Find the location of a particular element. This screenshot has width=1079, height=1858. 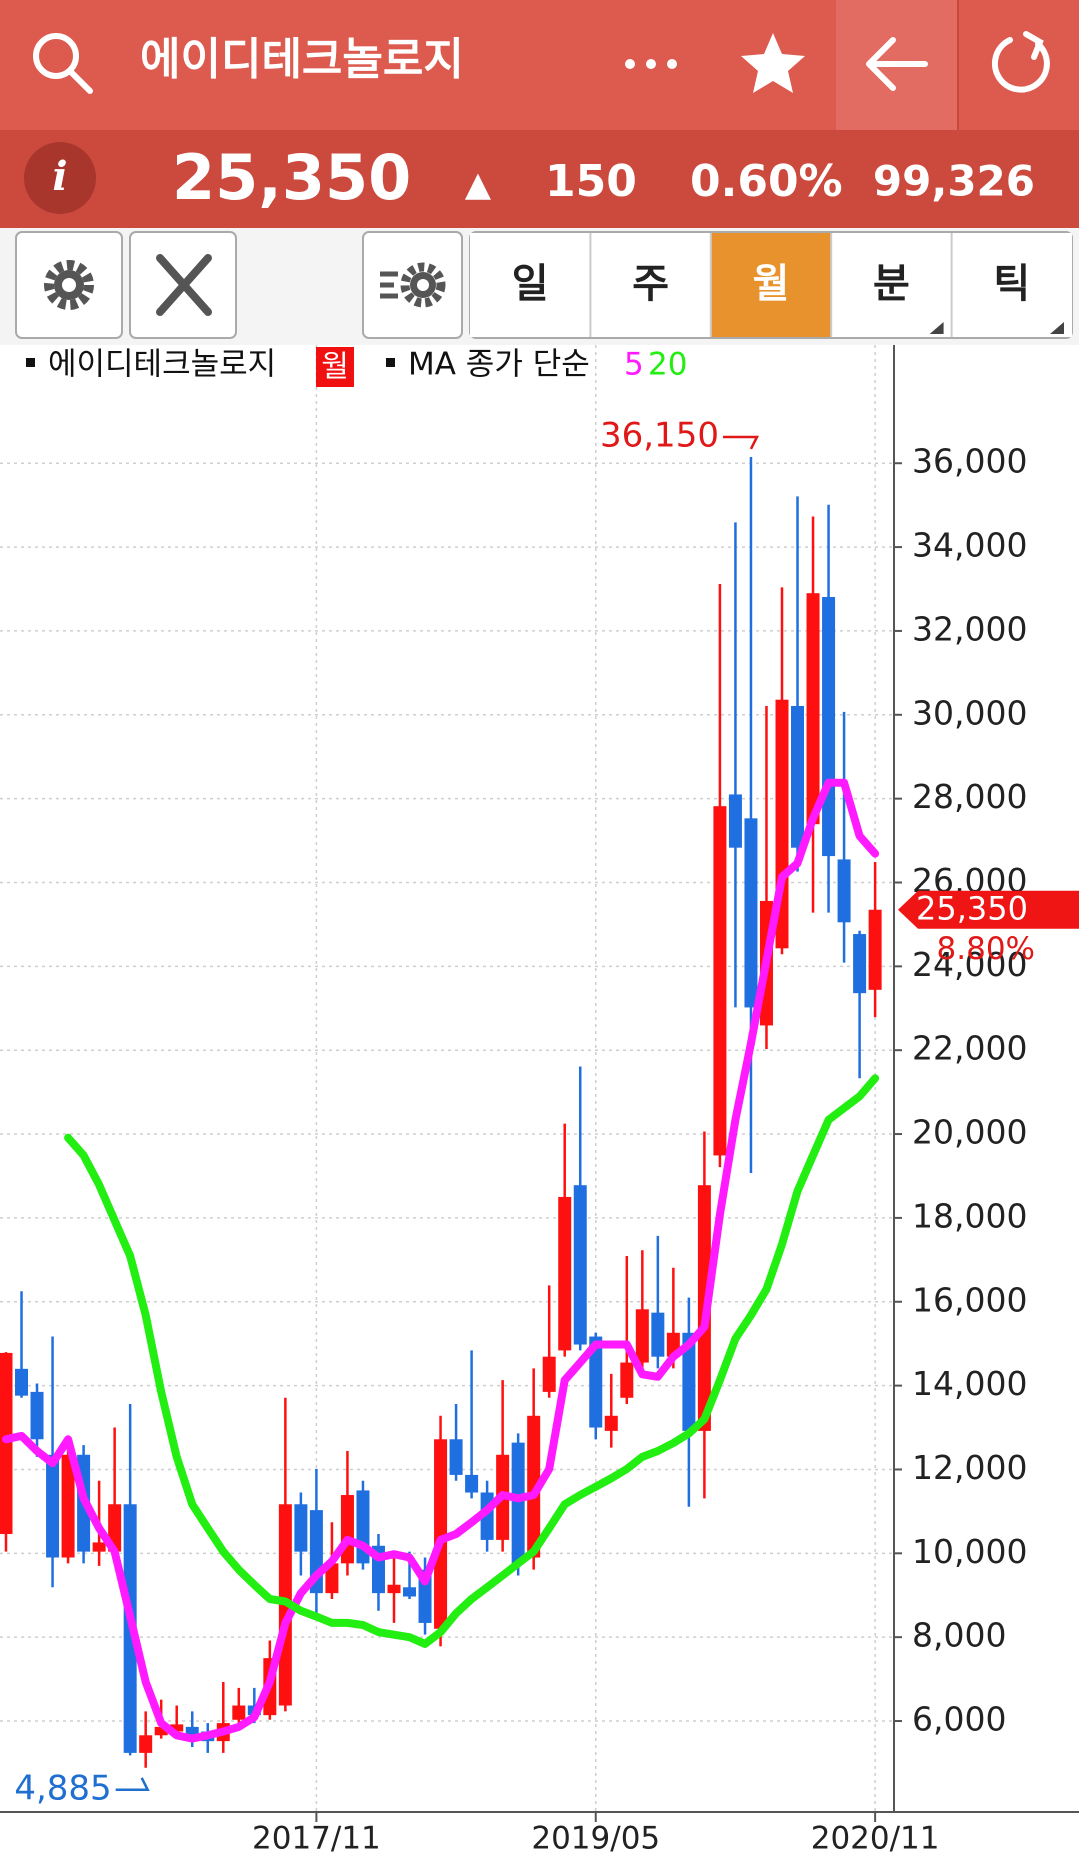

tab-label: 틱 is located at coordinates (1011, 284).